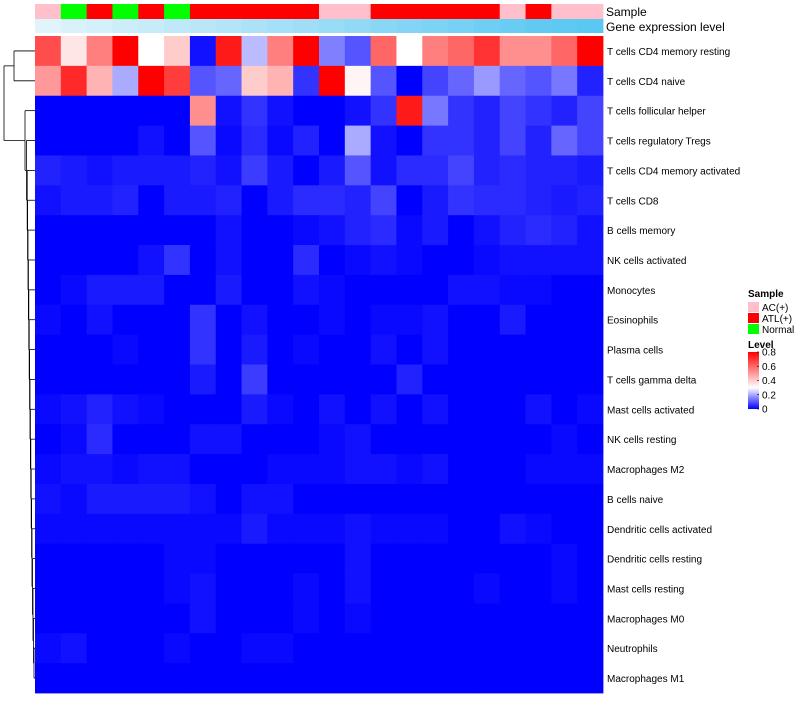 The height and width of the screenshot is (705, 800). Describe the element at coordinates (659, 530) in the screenshot. I see `row-label: Dendritic cells activated` at that location.